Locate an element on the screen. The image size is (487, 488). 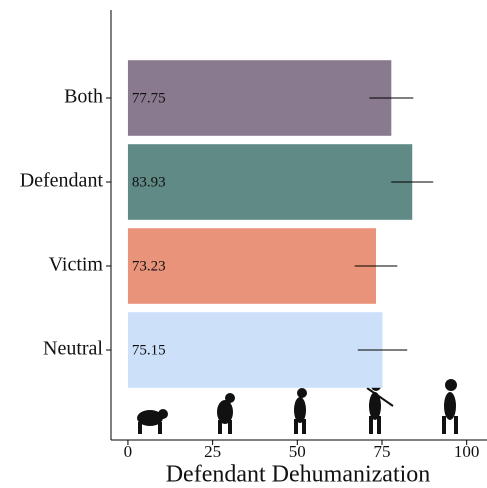
x-tick-label: 0 is located at coordinates (128, 451).